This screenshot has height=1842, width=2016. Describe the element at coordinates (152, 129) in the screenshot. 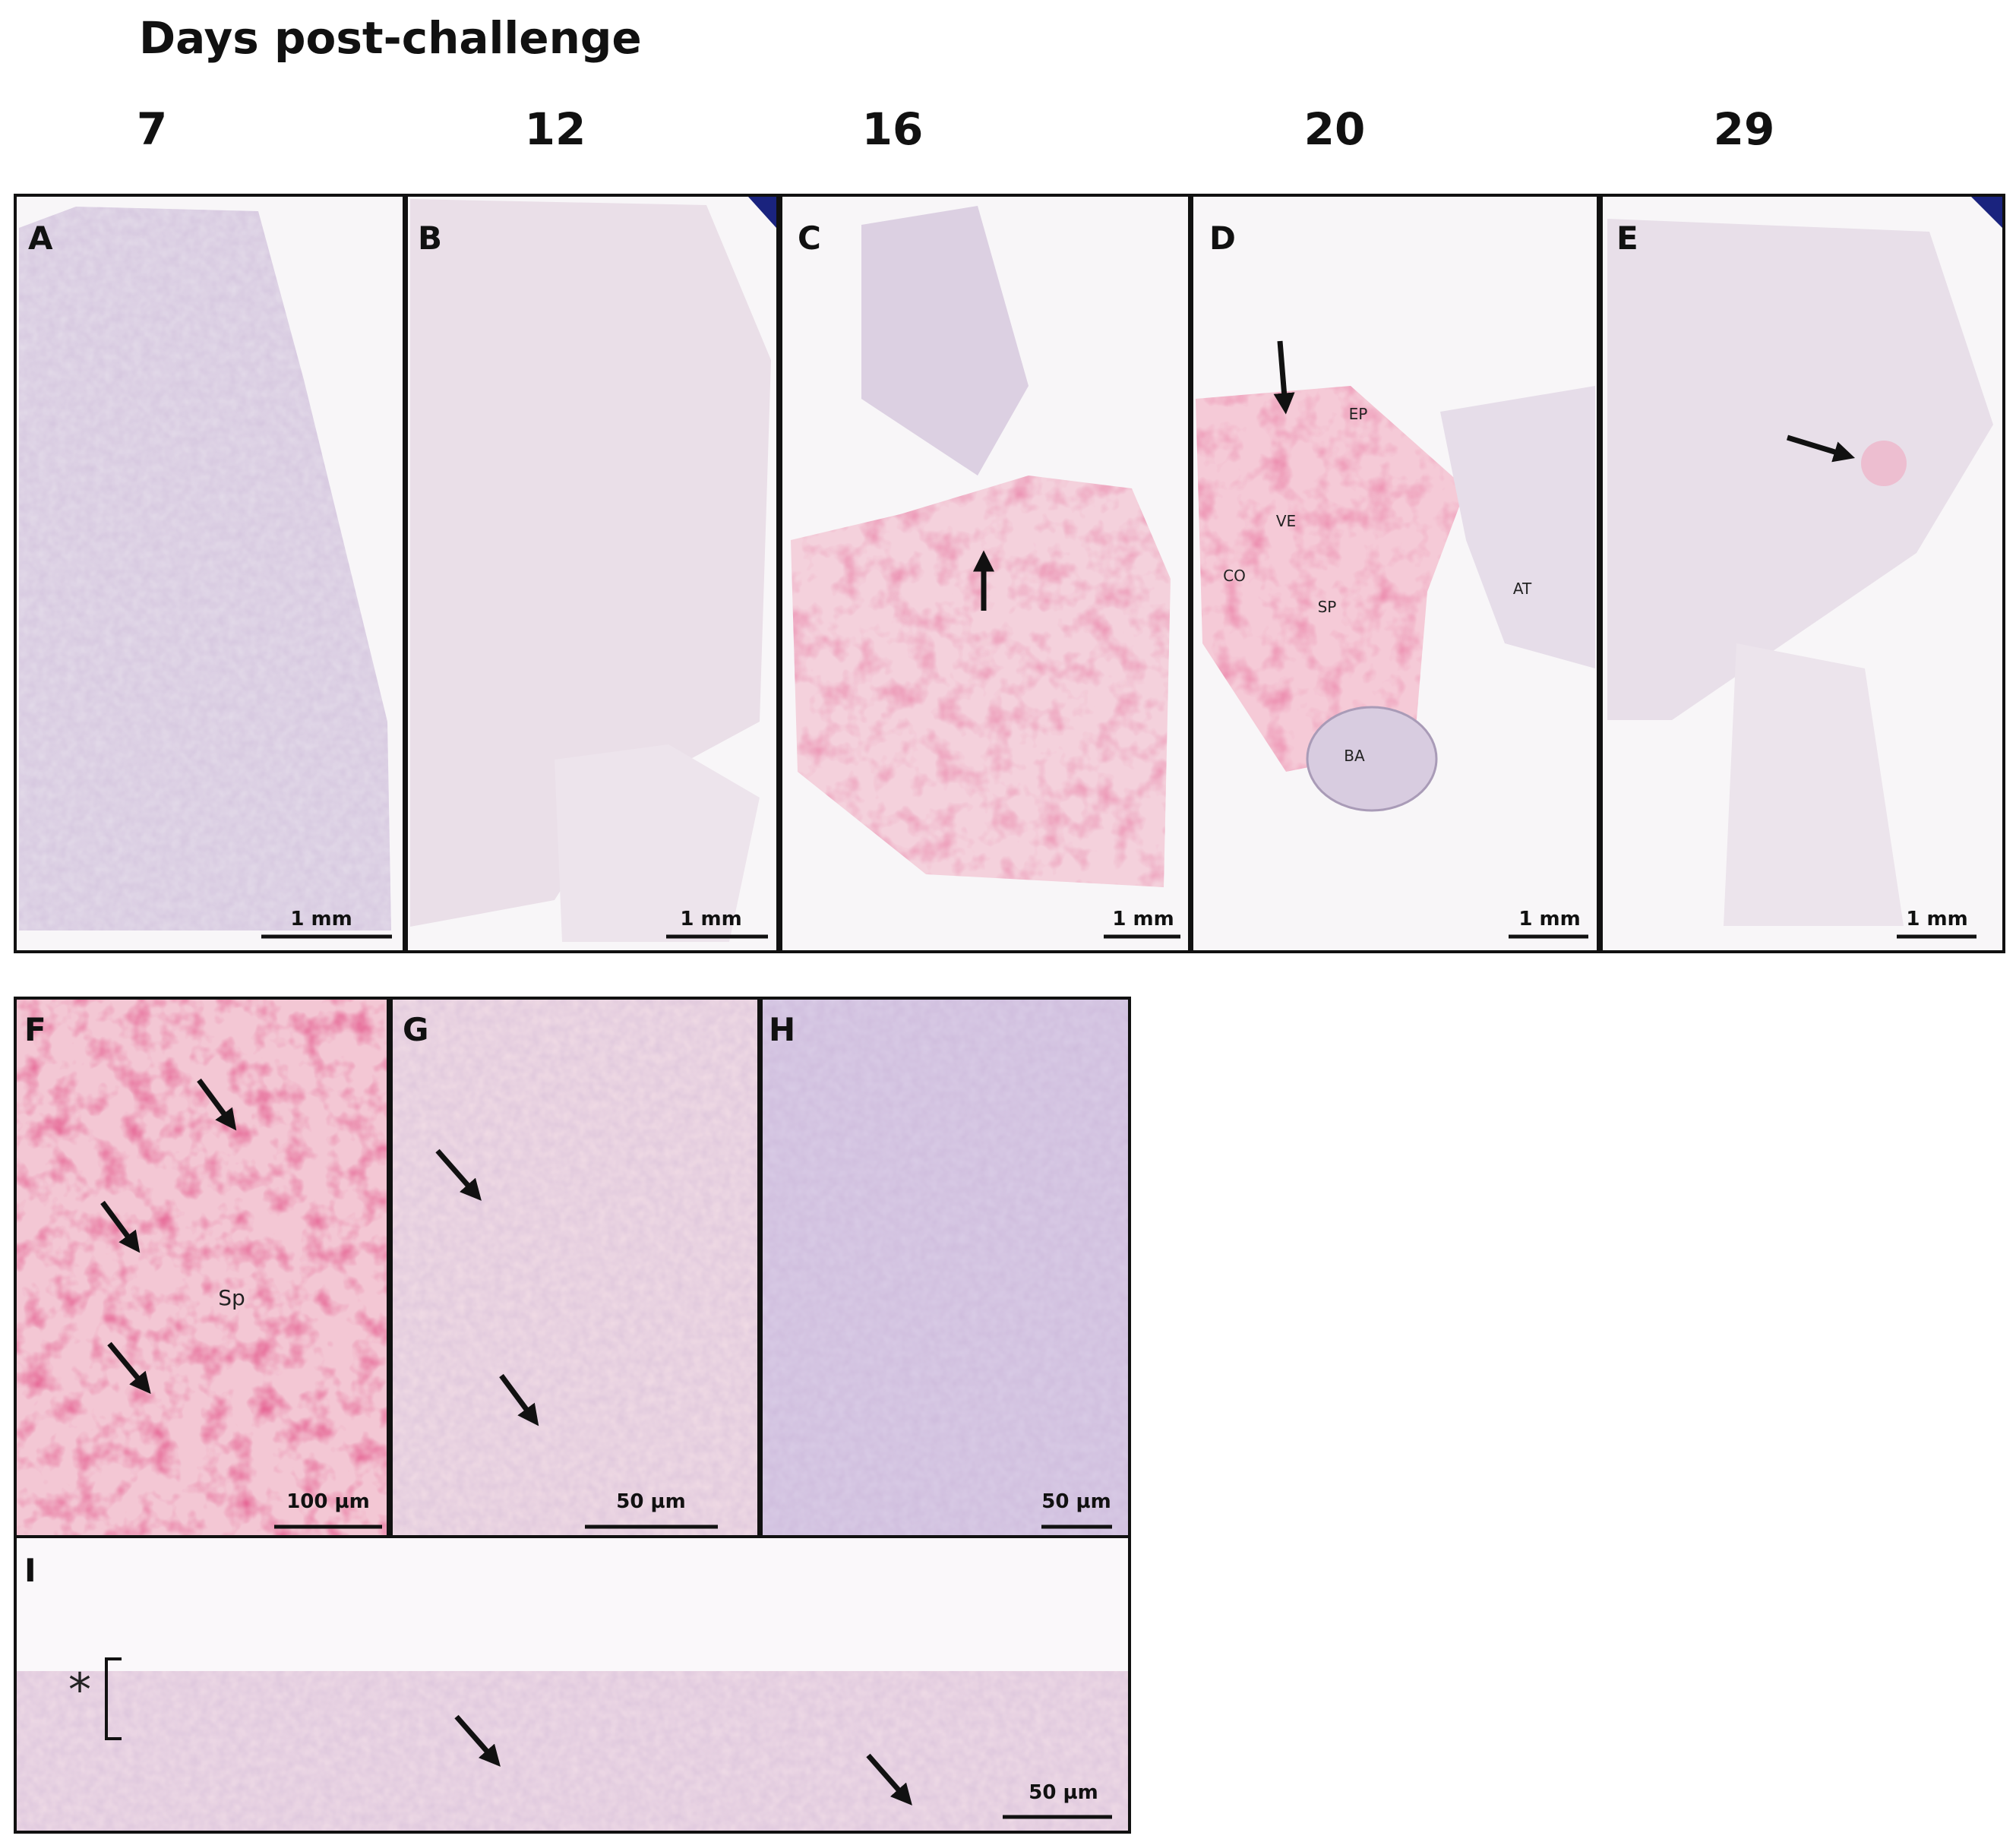

I see `day-label: 7` at that location.